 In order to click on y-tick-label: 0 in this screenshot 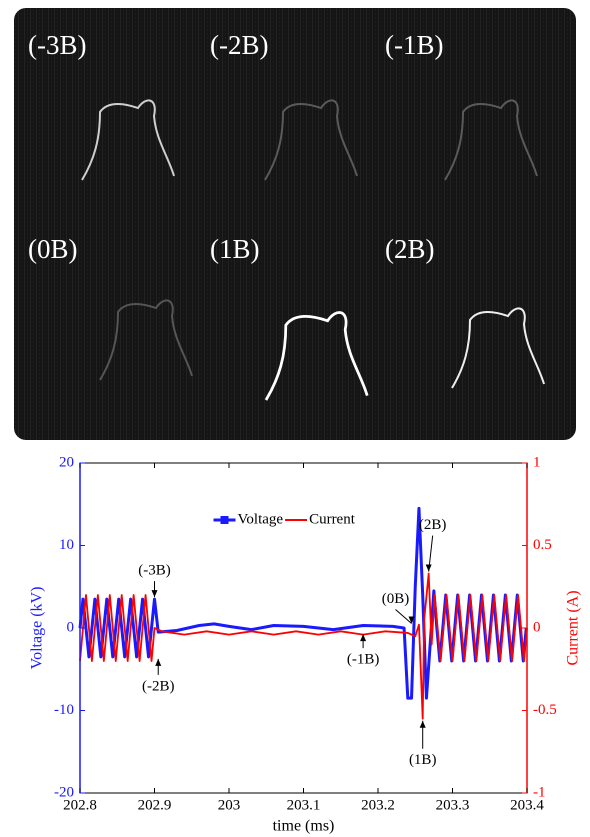, I will do `click(71, 627)`.